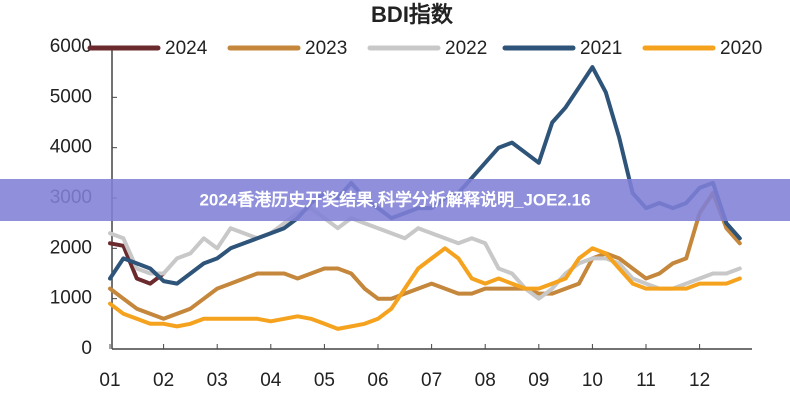 This screenshot has height=400, width=790. What do you see at coordinates (431, 380) in the screenshot?
I see `x-tick-label: 07` at bounding box center [431, 380].